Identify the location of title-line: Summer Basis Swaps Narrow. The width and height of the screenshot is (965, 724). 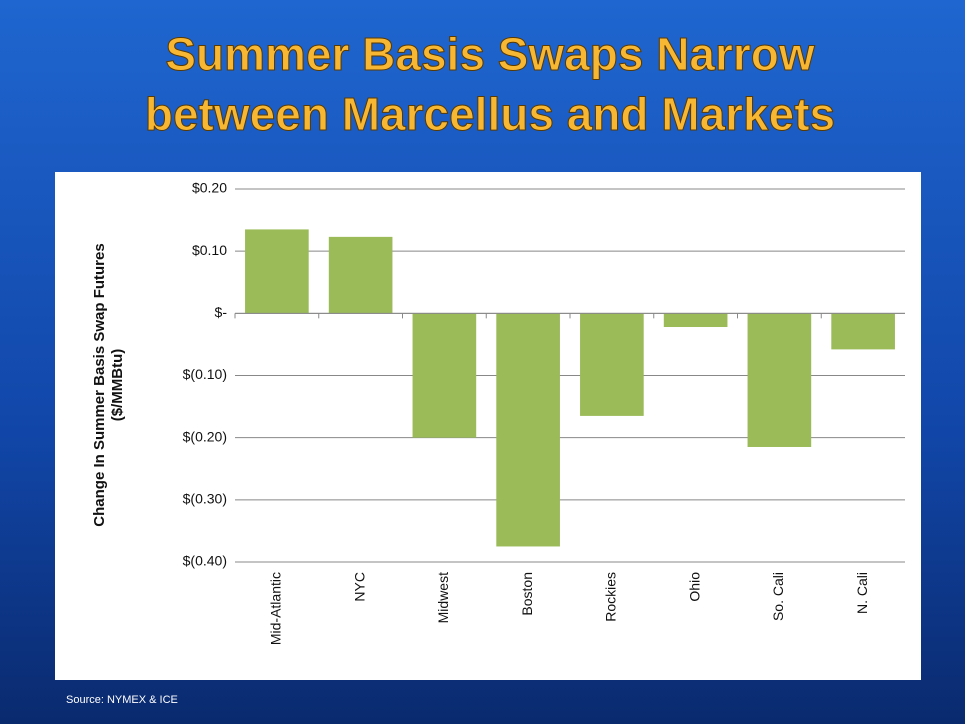
(490, 54).